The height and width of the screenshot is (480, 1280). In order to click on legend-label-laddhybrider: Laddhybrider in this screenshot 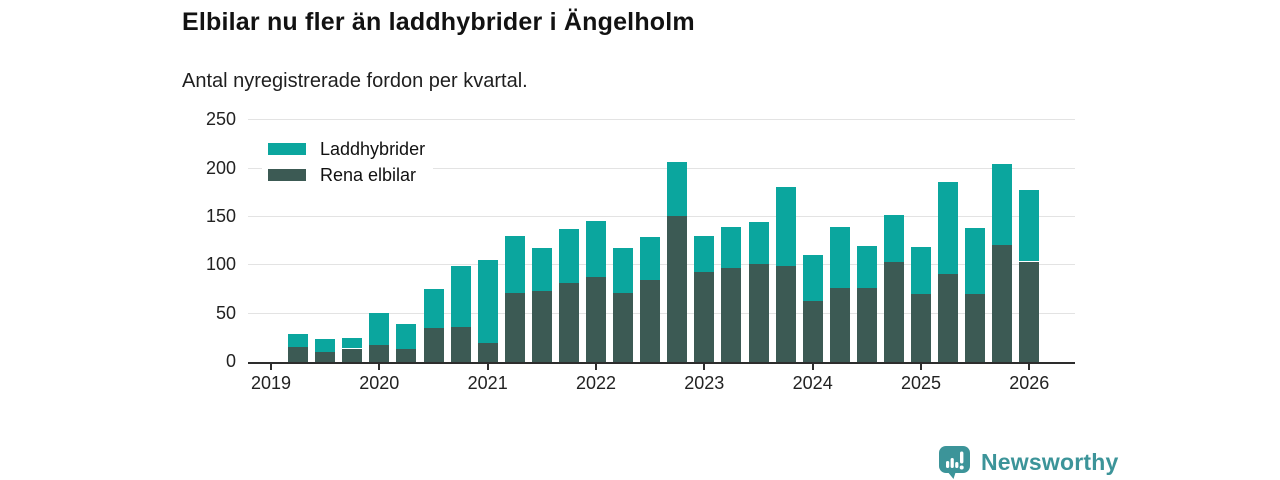, I will do `click(373, 148)`.